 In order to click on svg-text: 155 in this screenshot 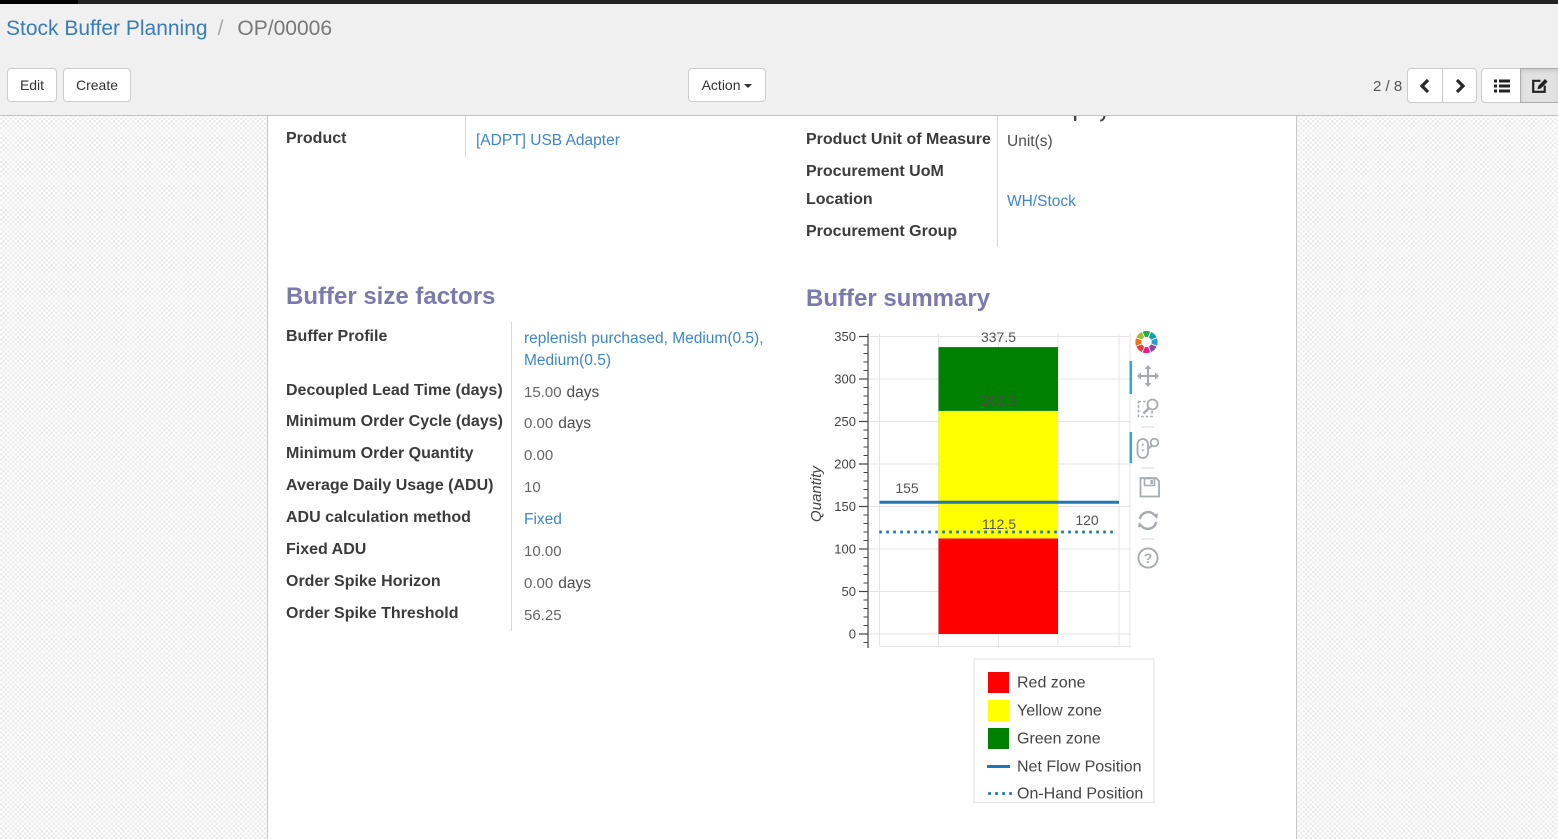, I will do `click(907, 488)`.